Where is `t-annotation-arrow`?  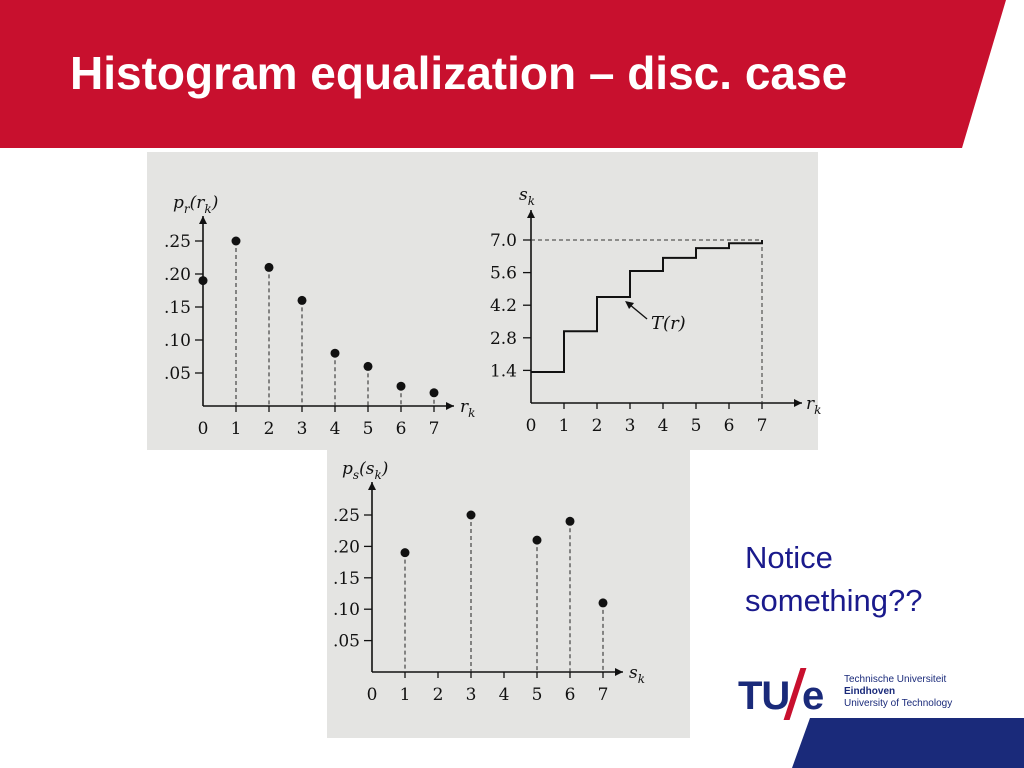
t-annotation-arrow is located at coordinates (638, 311).